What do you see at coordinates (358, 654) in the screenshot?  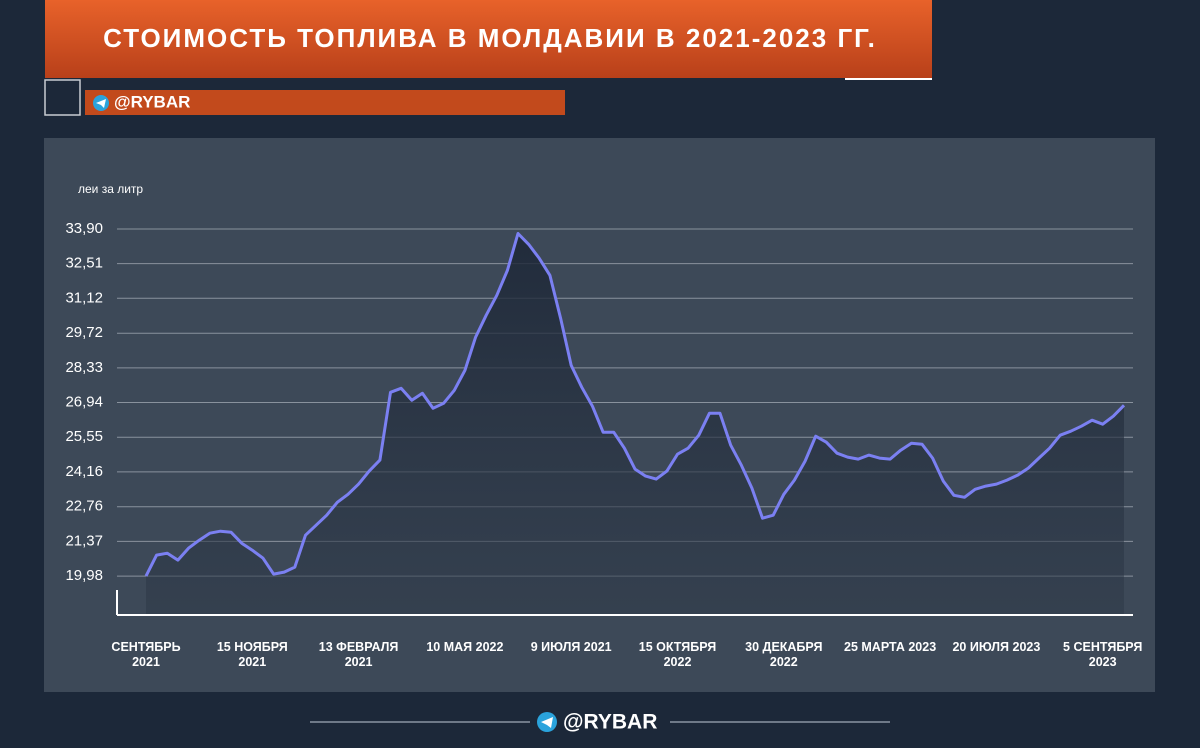 I see `x-tick-label: 13 ФЕВРАЛЯ 2021` at bounding box center [358, 654].